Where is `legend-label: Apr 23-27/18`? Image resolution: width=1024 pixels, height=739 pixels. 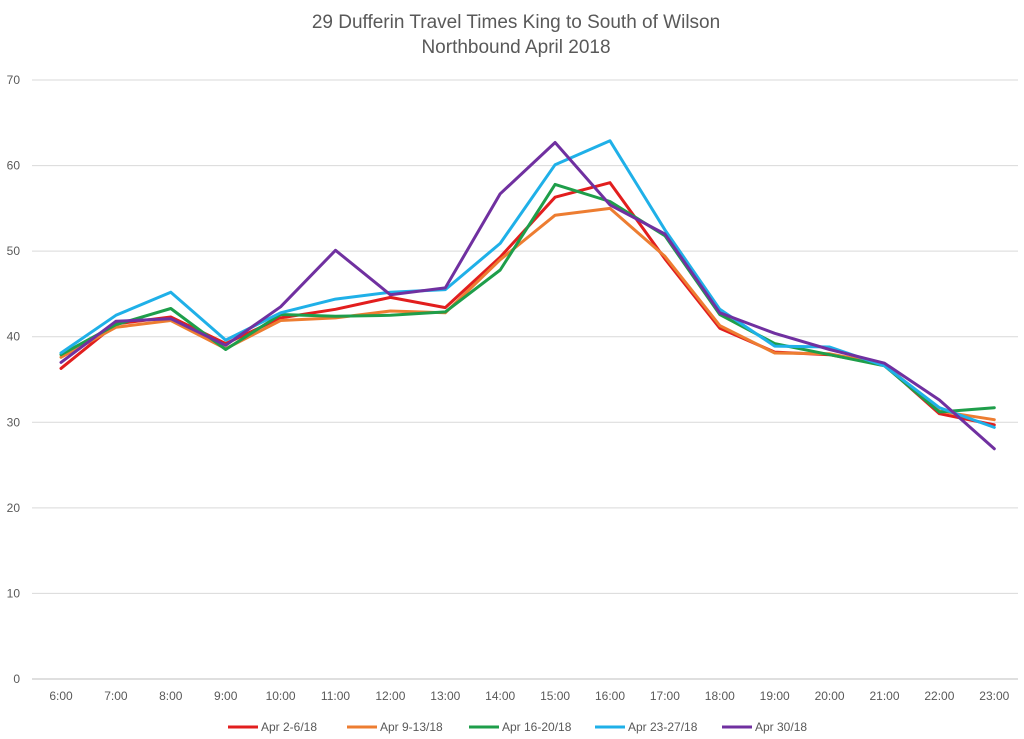 legend-label: Apr 23-27/18 is located at coordinates (663, 727).